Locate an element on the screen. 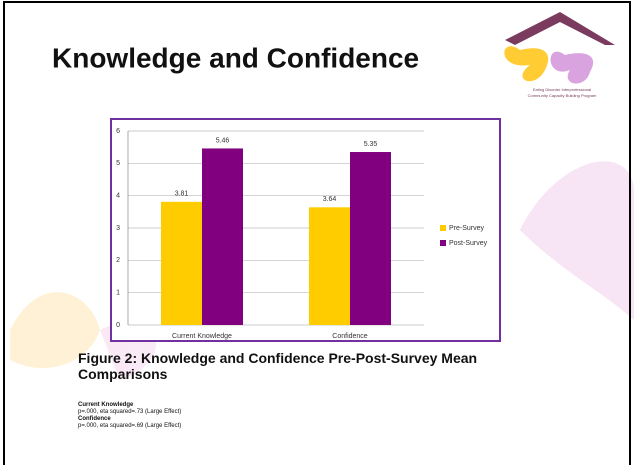 This screenshot has height=465, width=634. data-label: 5.35 is located at coordinates (371, 144).